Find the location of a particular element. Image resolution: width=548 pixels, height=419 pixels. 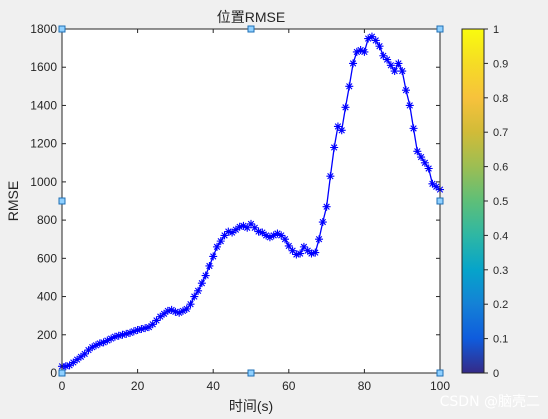

y-tick-label: 600 is located at coordinates (47, 258).